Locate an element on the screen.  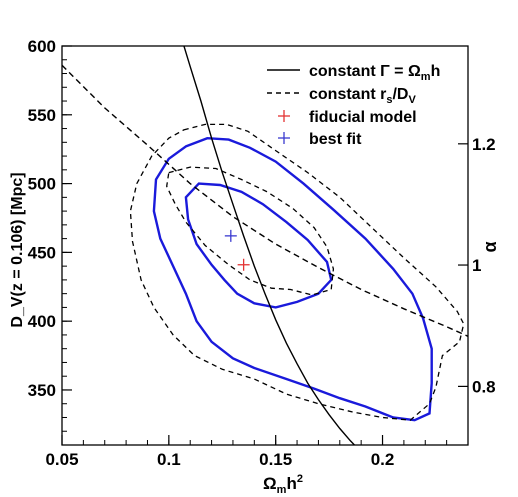
y2-axis-title: α is located at coordinates (490, 246).